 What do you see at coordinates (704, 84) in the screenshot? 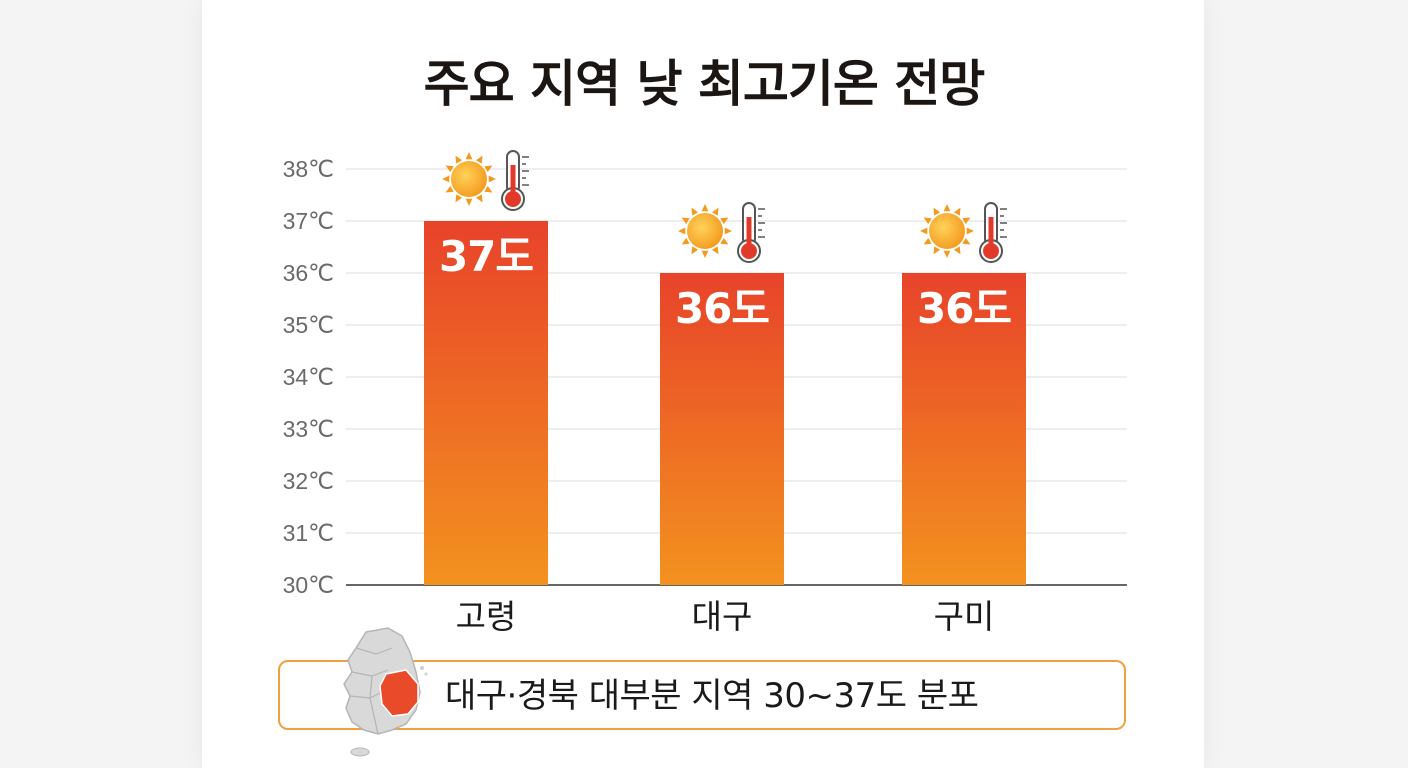
I see `chart-title: 주요 지역 낮 최고기온 전망` at bounding box center [704, 84].